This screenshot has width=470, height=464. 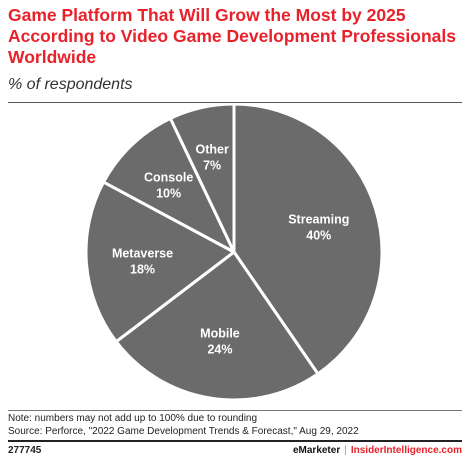 I want to click on pie-label-name: Console, so click(x=168, y=177).